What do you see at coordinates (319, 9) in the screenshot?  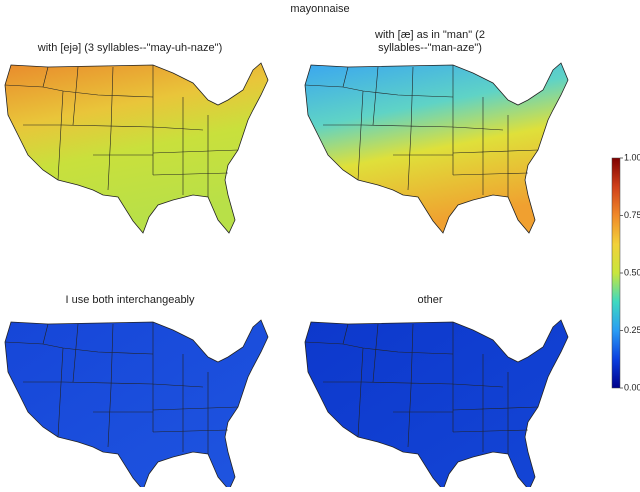 I see `figure-title: mayonnaise` at bounding box center [319, 9].